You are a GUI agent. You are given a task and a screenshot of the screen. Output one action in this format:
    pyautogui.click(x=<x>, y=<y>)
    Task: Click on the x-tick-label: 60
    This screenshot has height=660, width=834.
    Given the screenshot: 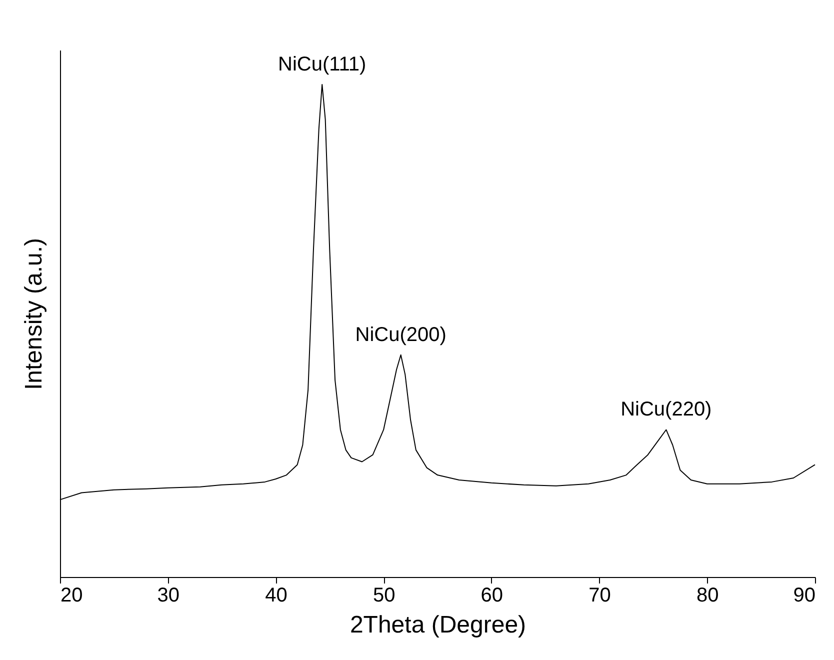 What is the action you would take?
    pyautogui.click(x=492, y=595)
    